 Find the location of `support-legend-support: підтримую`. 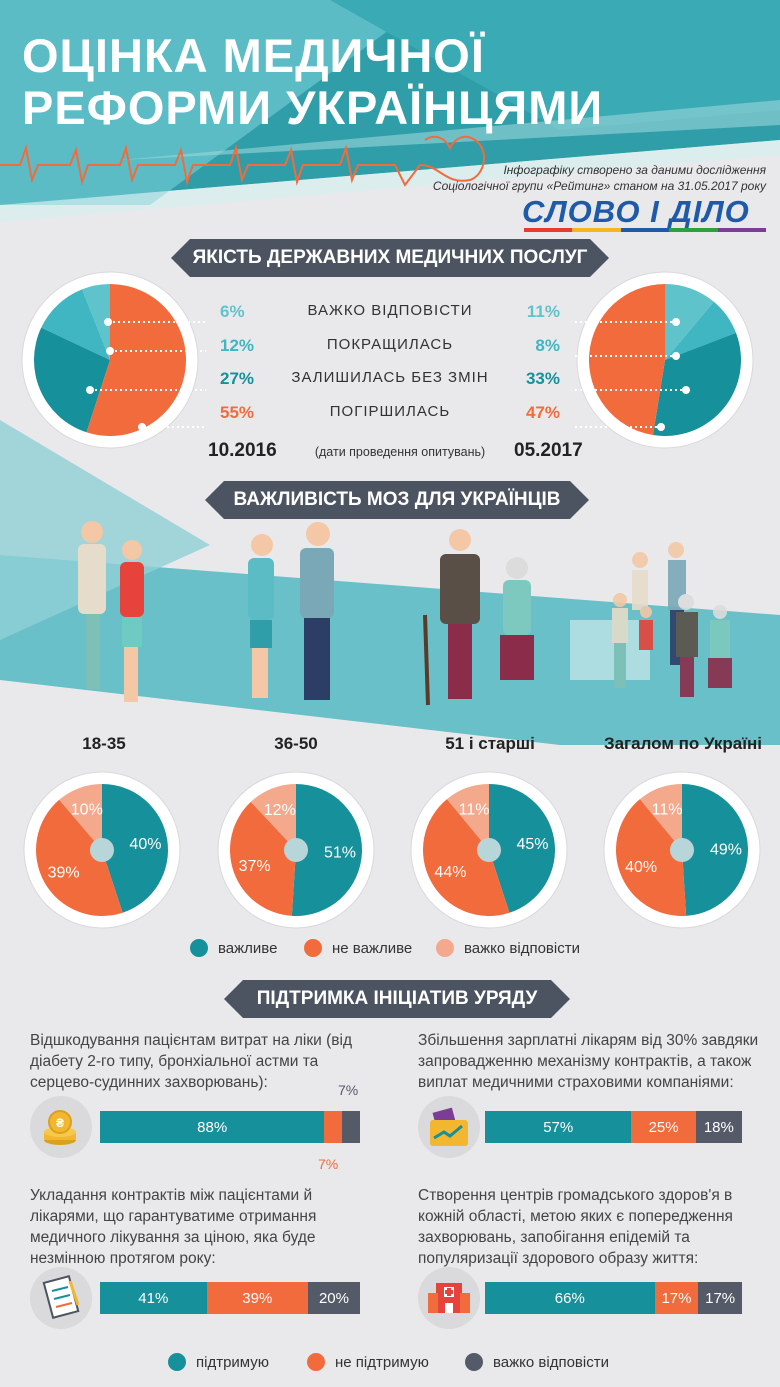

support-legend-support: підтримую is located at coordinates (218, 1362).